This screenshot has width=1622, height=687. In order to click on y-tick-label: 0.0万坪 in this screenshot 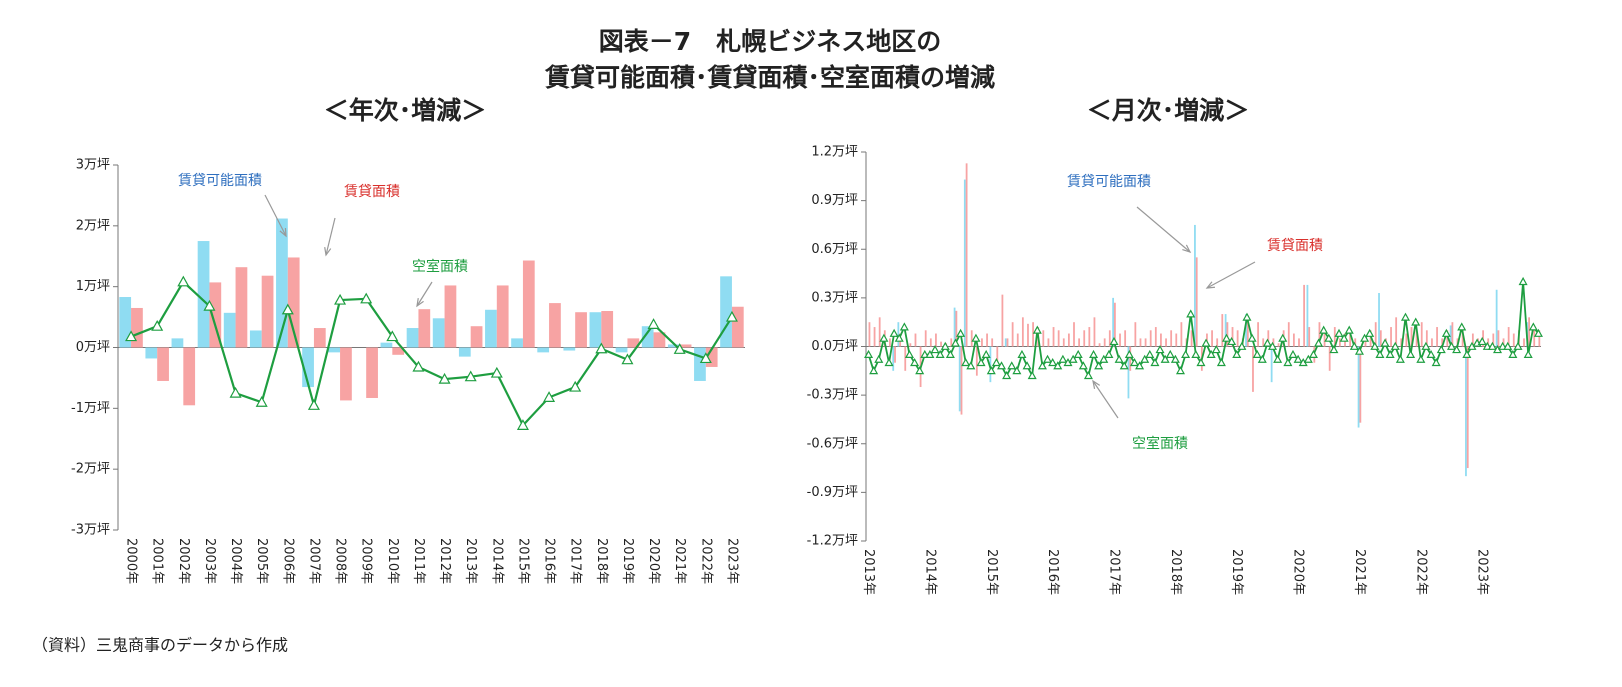, I will do `click(834, 346)`.